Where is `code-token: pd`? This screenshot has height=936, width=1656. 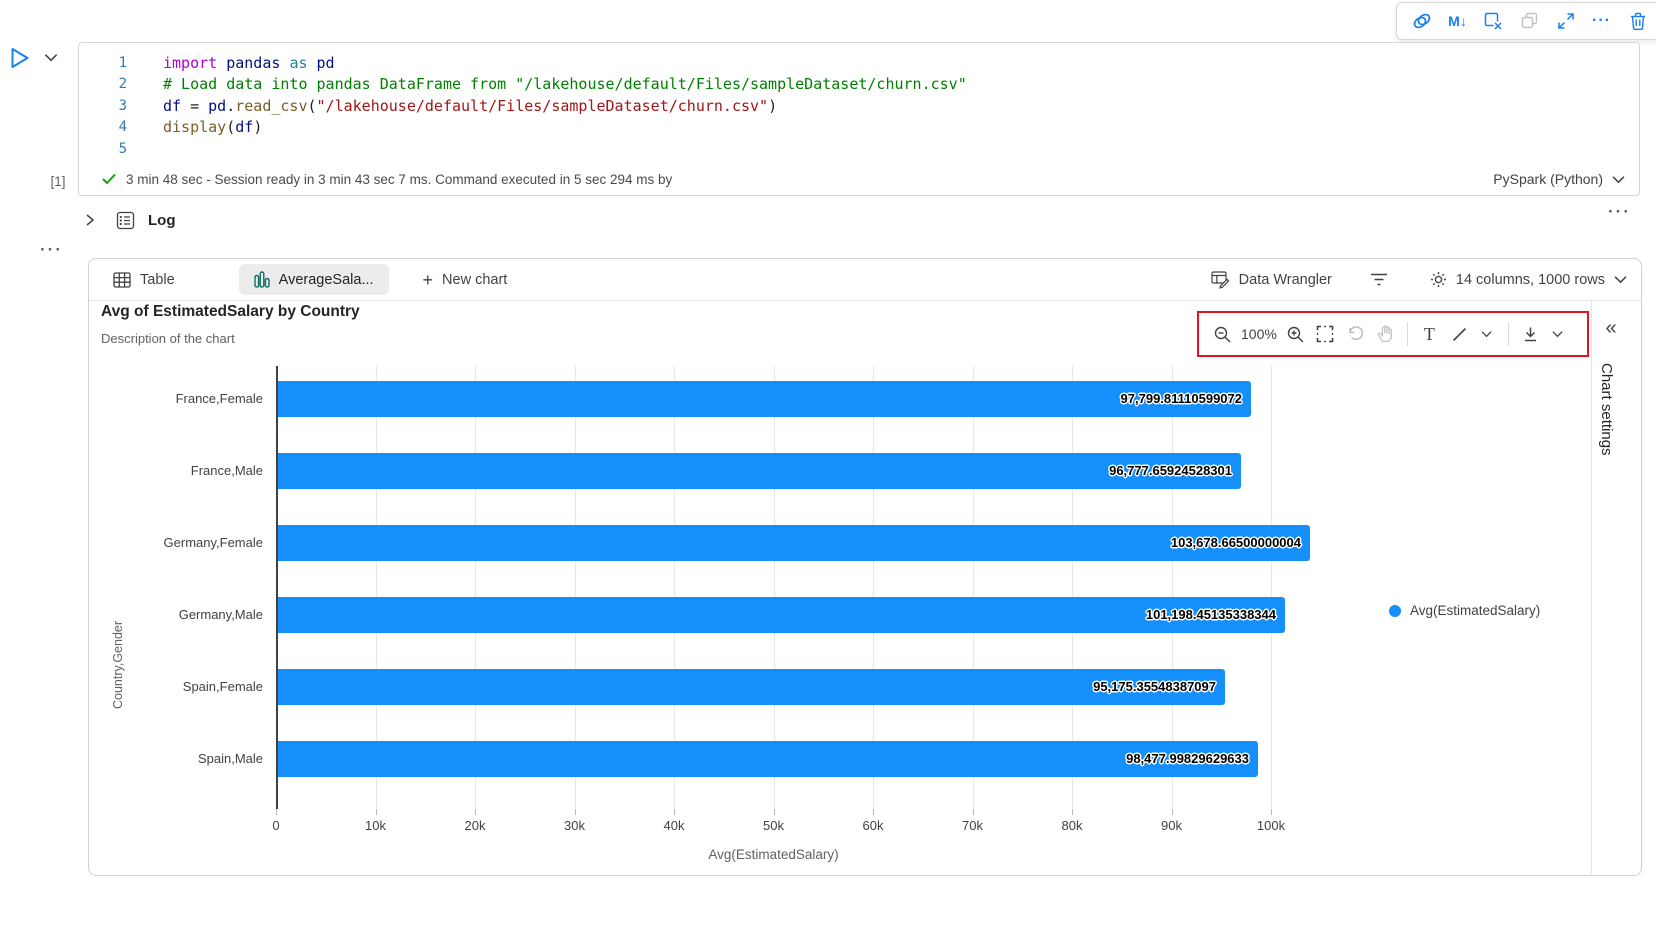 code-token: pd is located at coordinates (217, 105).